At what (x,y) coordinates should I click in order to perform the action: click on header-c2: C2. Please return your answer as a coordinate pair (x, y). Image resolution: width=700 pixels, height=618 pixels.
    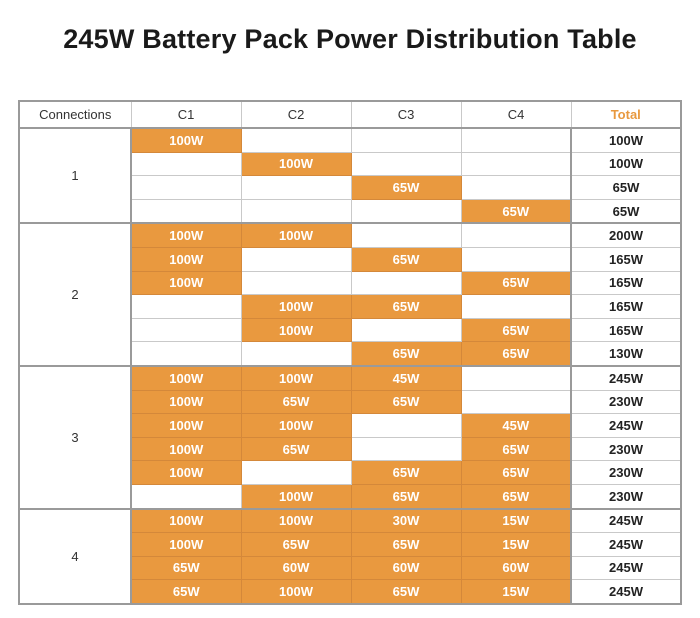
    Looking at the image, I should click on (296, 114).